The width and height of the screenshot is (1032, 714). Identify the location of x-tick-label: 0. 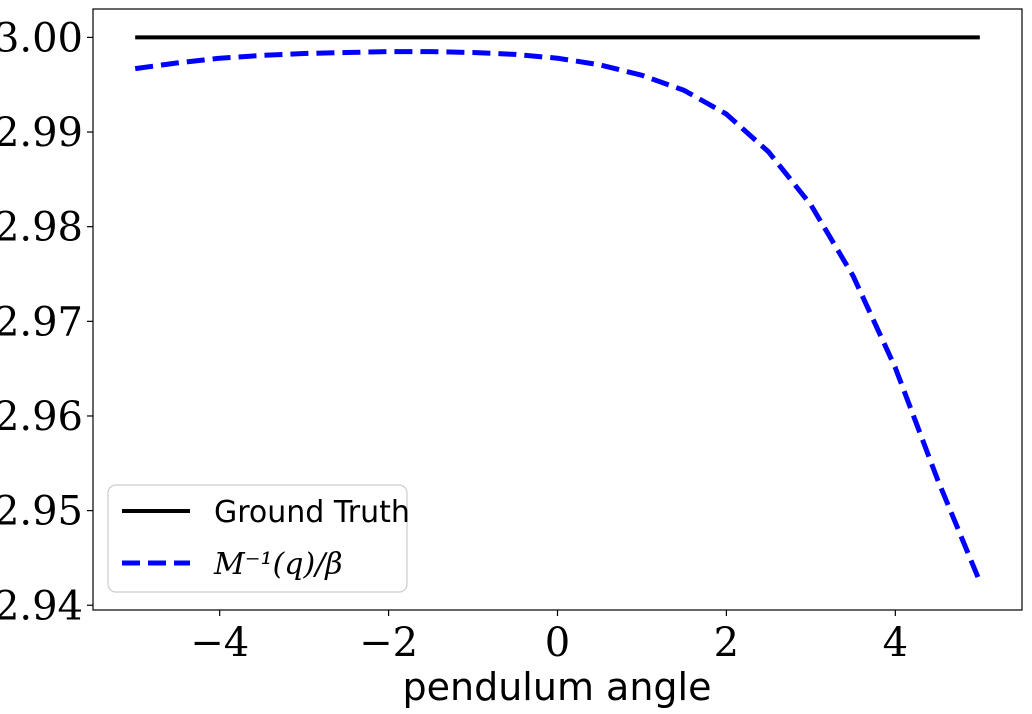
(557, 643).